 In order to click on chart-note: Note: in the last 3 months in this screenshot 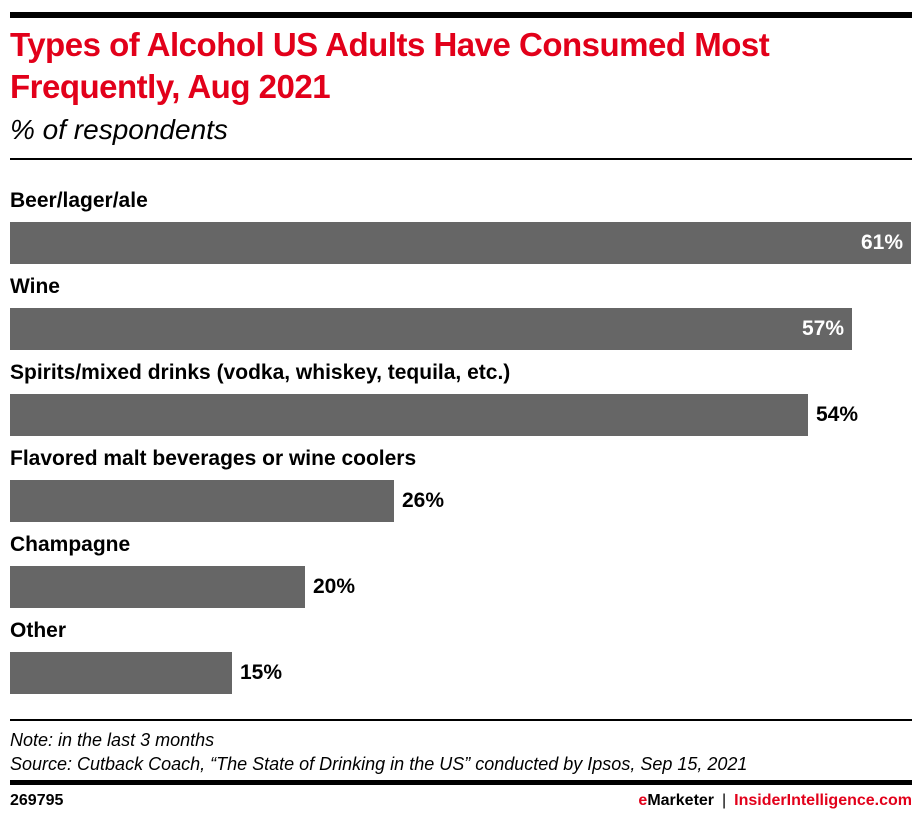, I will do `click(112, 740)`.